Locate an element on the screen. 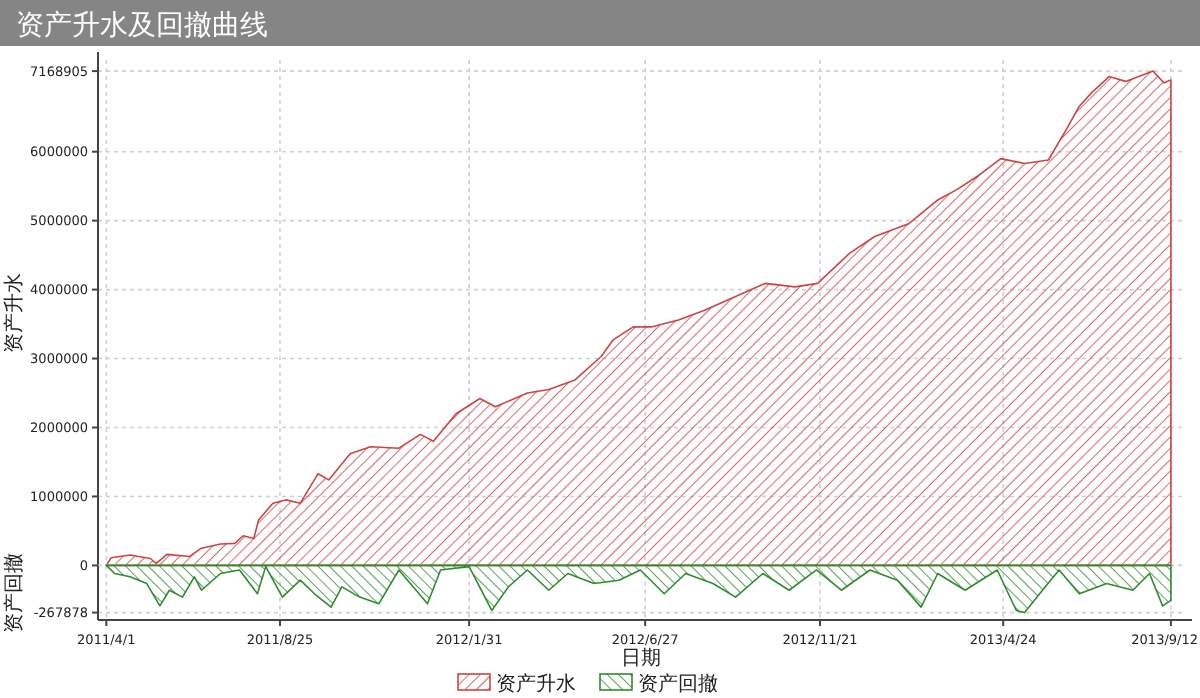 This screenshot has height=698, width=1200. legend-label: 资产升水 is located at coordinates (536, 684).